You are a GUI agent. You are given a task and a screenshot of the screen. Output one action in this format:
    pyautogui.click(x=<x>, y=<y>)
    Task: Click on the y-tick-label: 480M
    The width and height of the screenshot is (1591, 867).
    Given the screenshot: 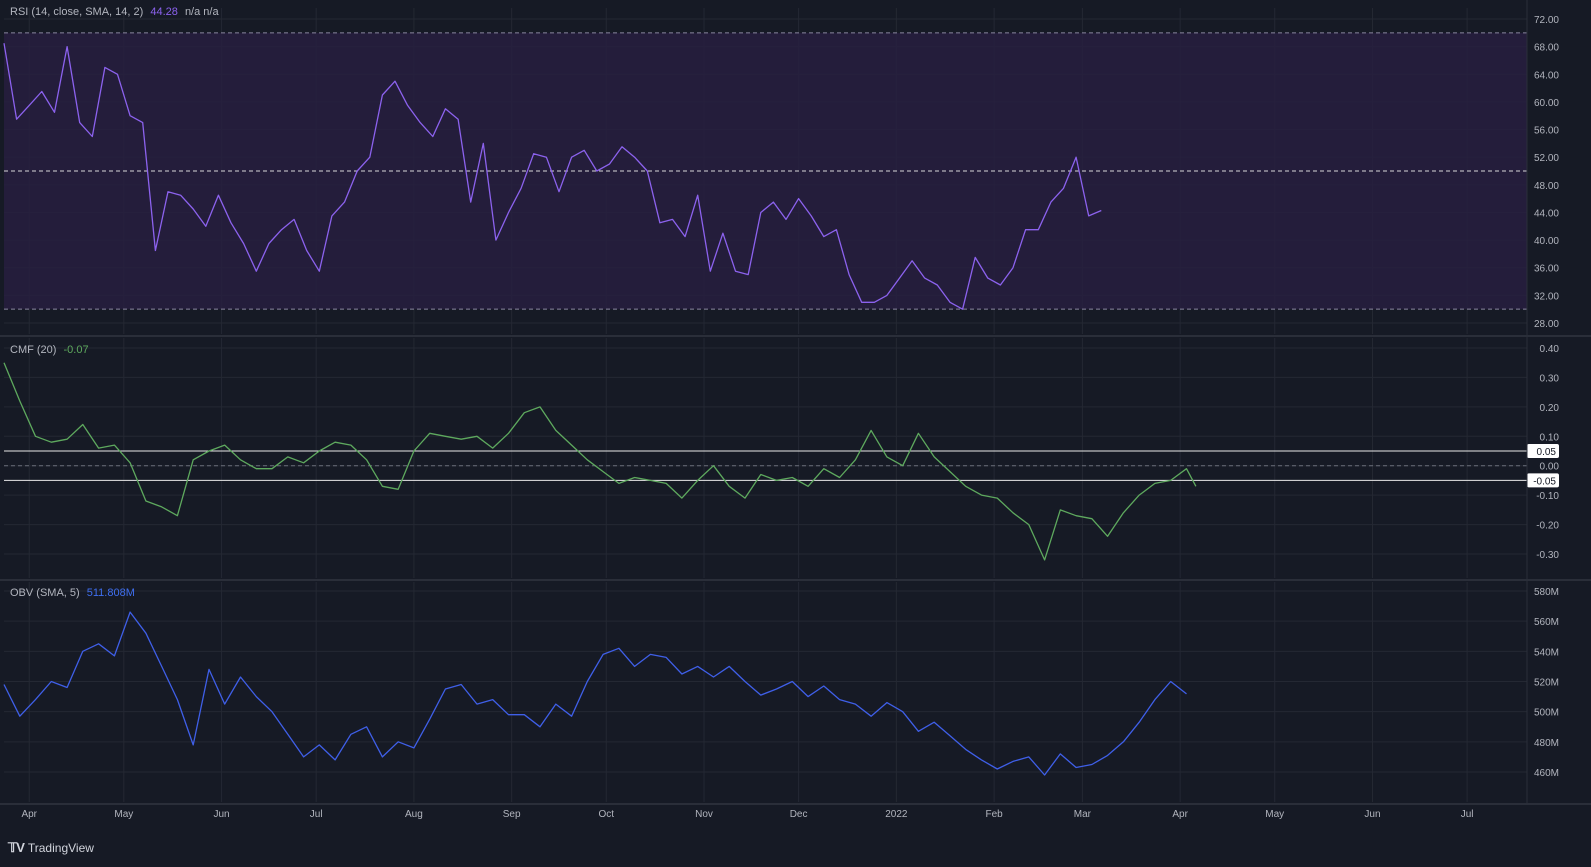 What is the action you would take?
    pyautogui.click(x=1546, y=743)
    